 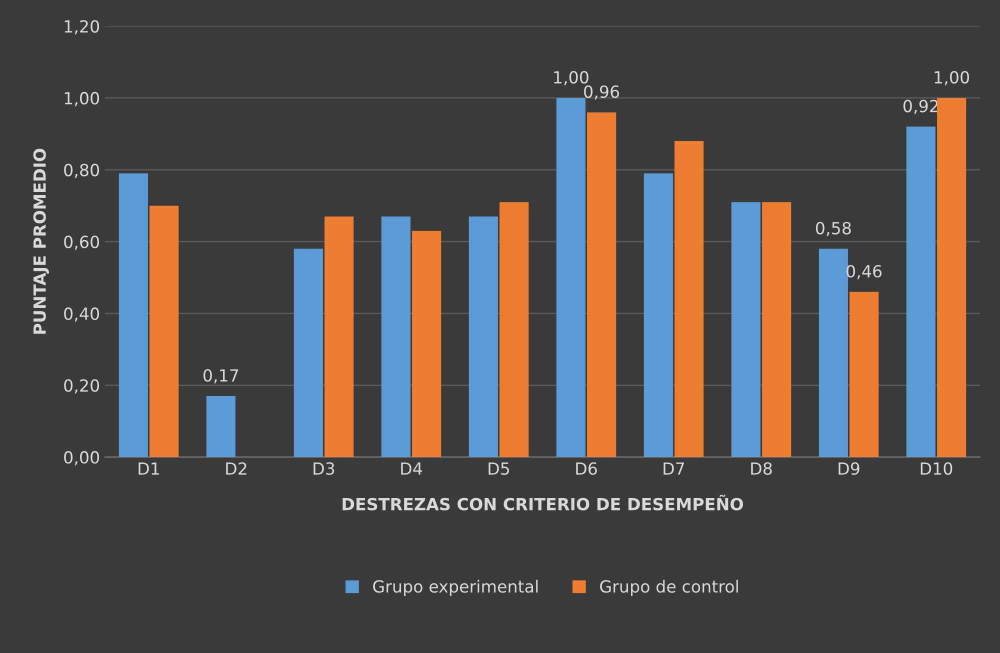 I want to click on y-tick-label: 0,40, so click(x=82, y=314).